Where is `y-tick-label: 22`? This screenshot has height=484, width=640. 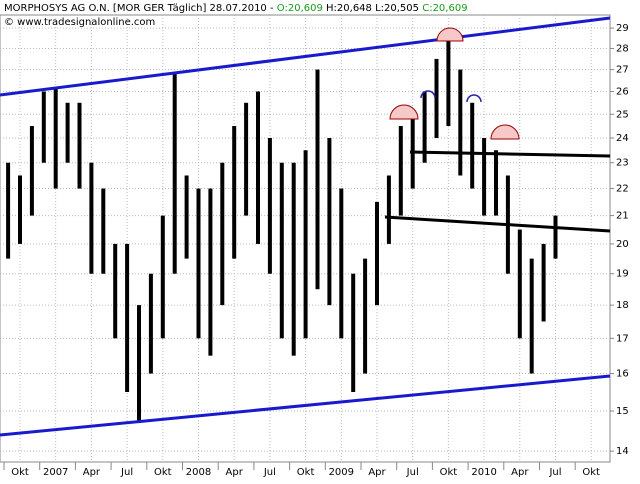
y-tick-label: 22 is located at coordinates (622, 189).